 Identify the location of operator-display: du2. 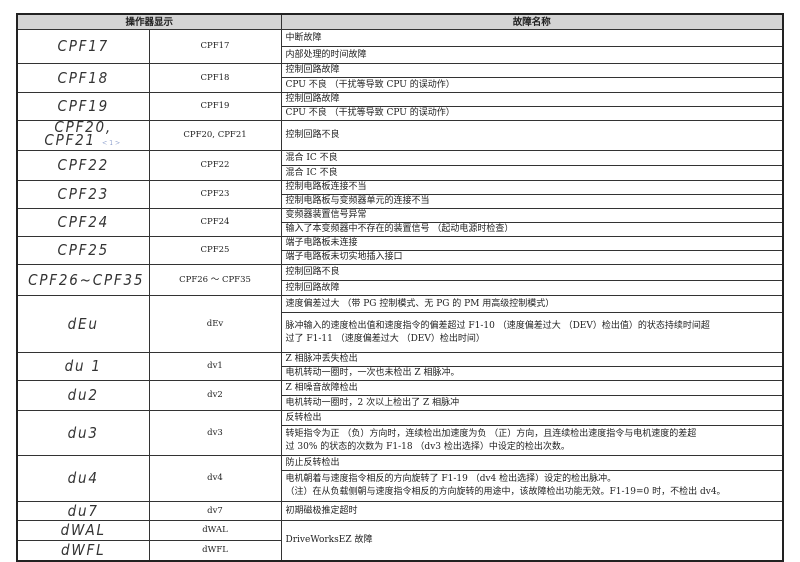
(83, 395).